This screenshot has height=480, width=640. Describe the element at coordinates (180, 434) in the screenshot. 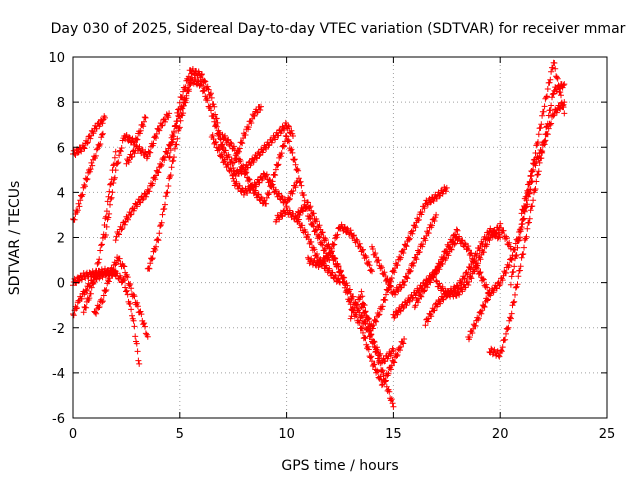

I see `x-tick-label: 5` at that location.